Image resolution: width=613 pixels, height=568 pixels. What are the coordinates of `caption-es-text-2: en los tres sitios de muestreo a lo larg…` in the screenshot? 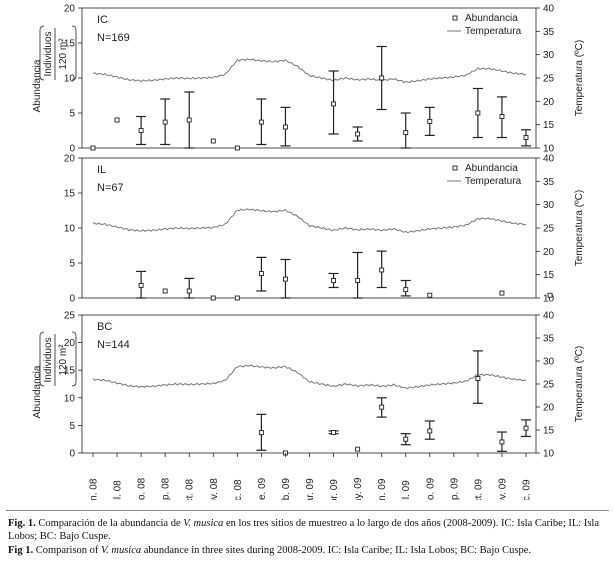 It's located at (304, 530).